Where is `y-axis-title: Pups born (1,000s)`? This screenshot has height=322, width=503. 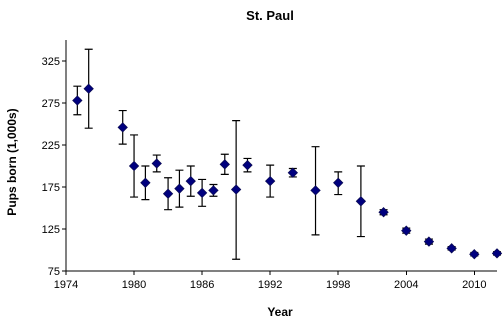 y-axis-title: Pups born (1,000s) is located at coordinates (12, 161).